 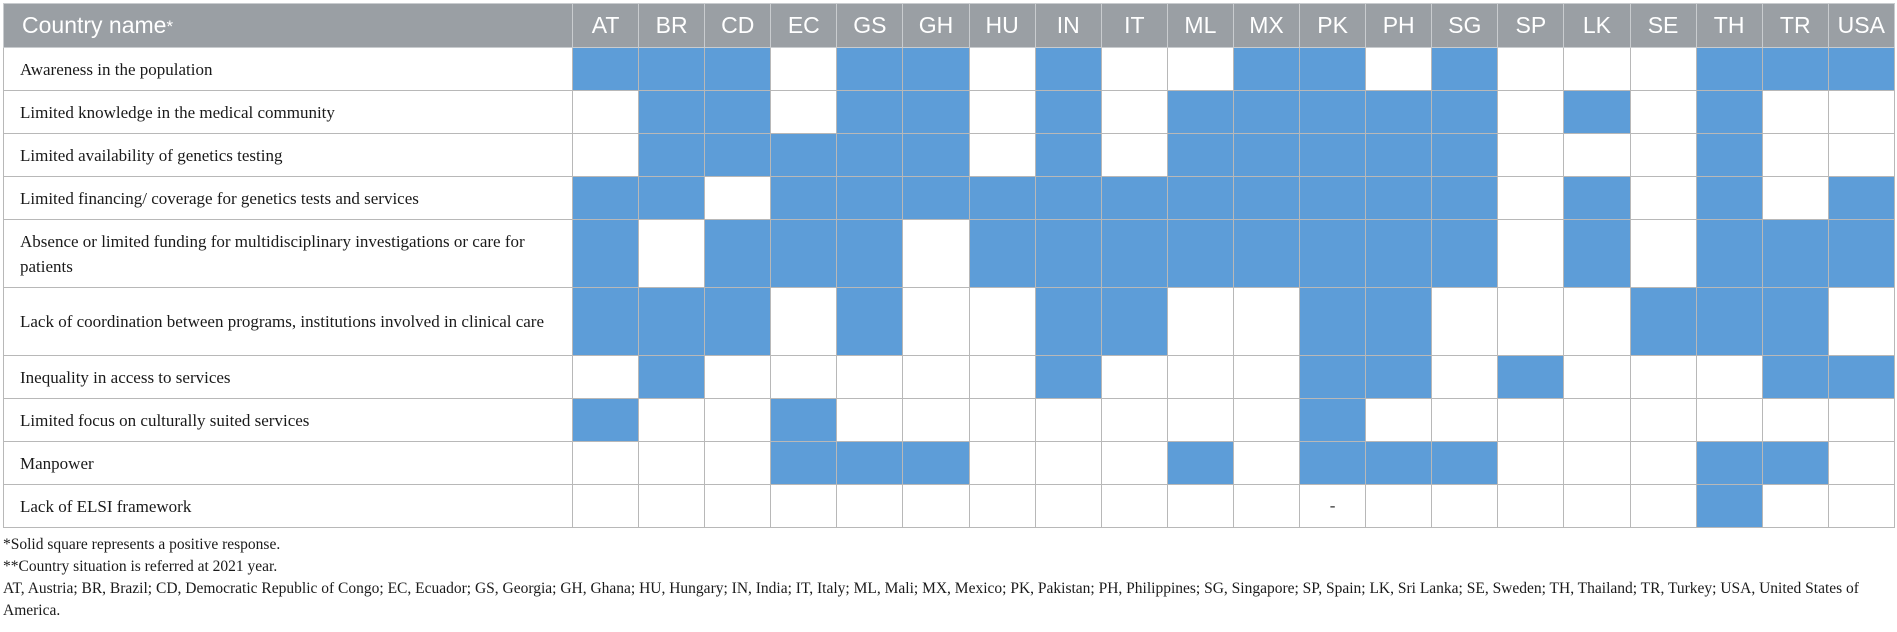 What do you see at coordinates (1861, 25) in the screenshot?
I see `header-country-usa: USA` at bounding box center [1861, 25].